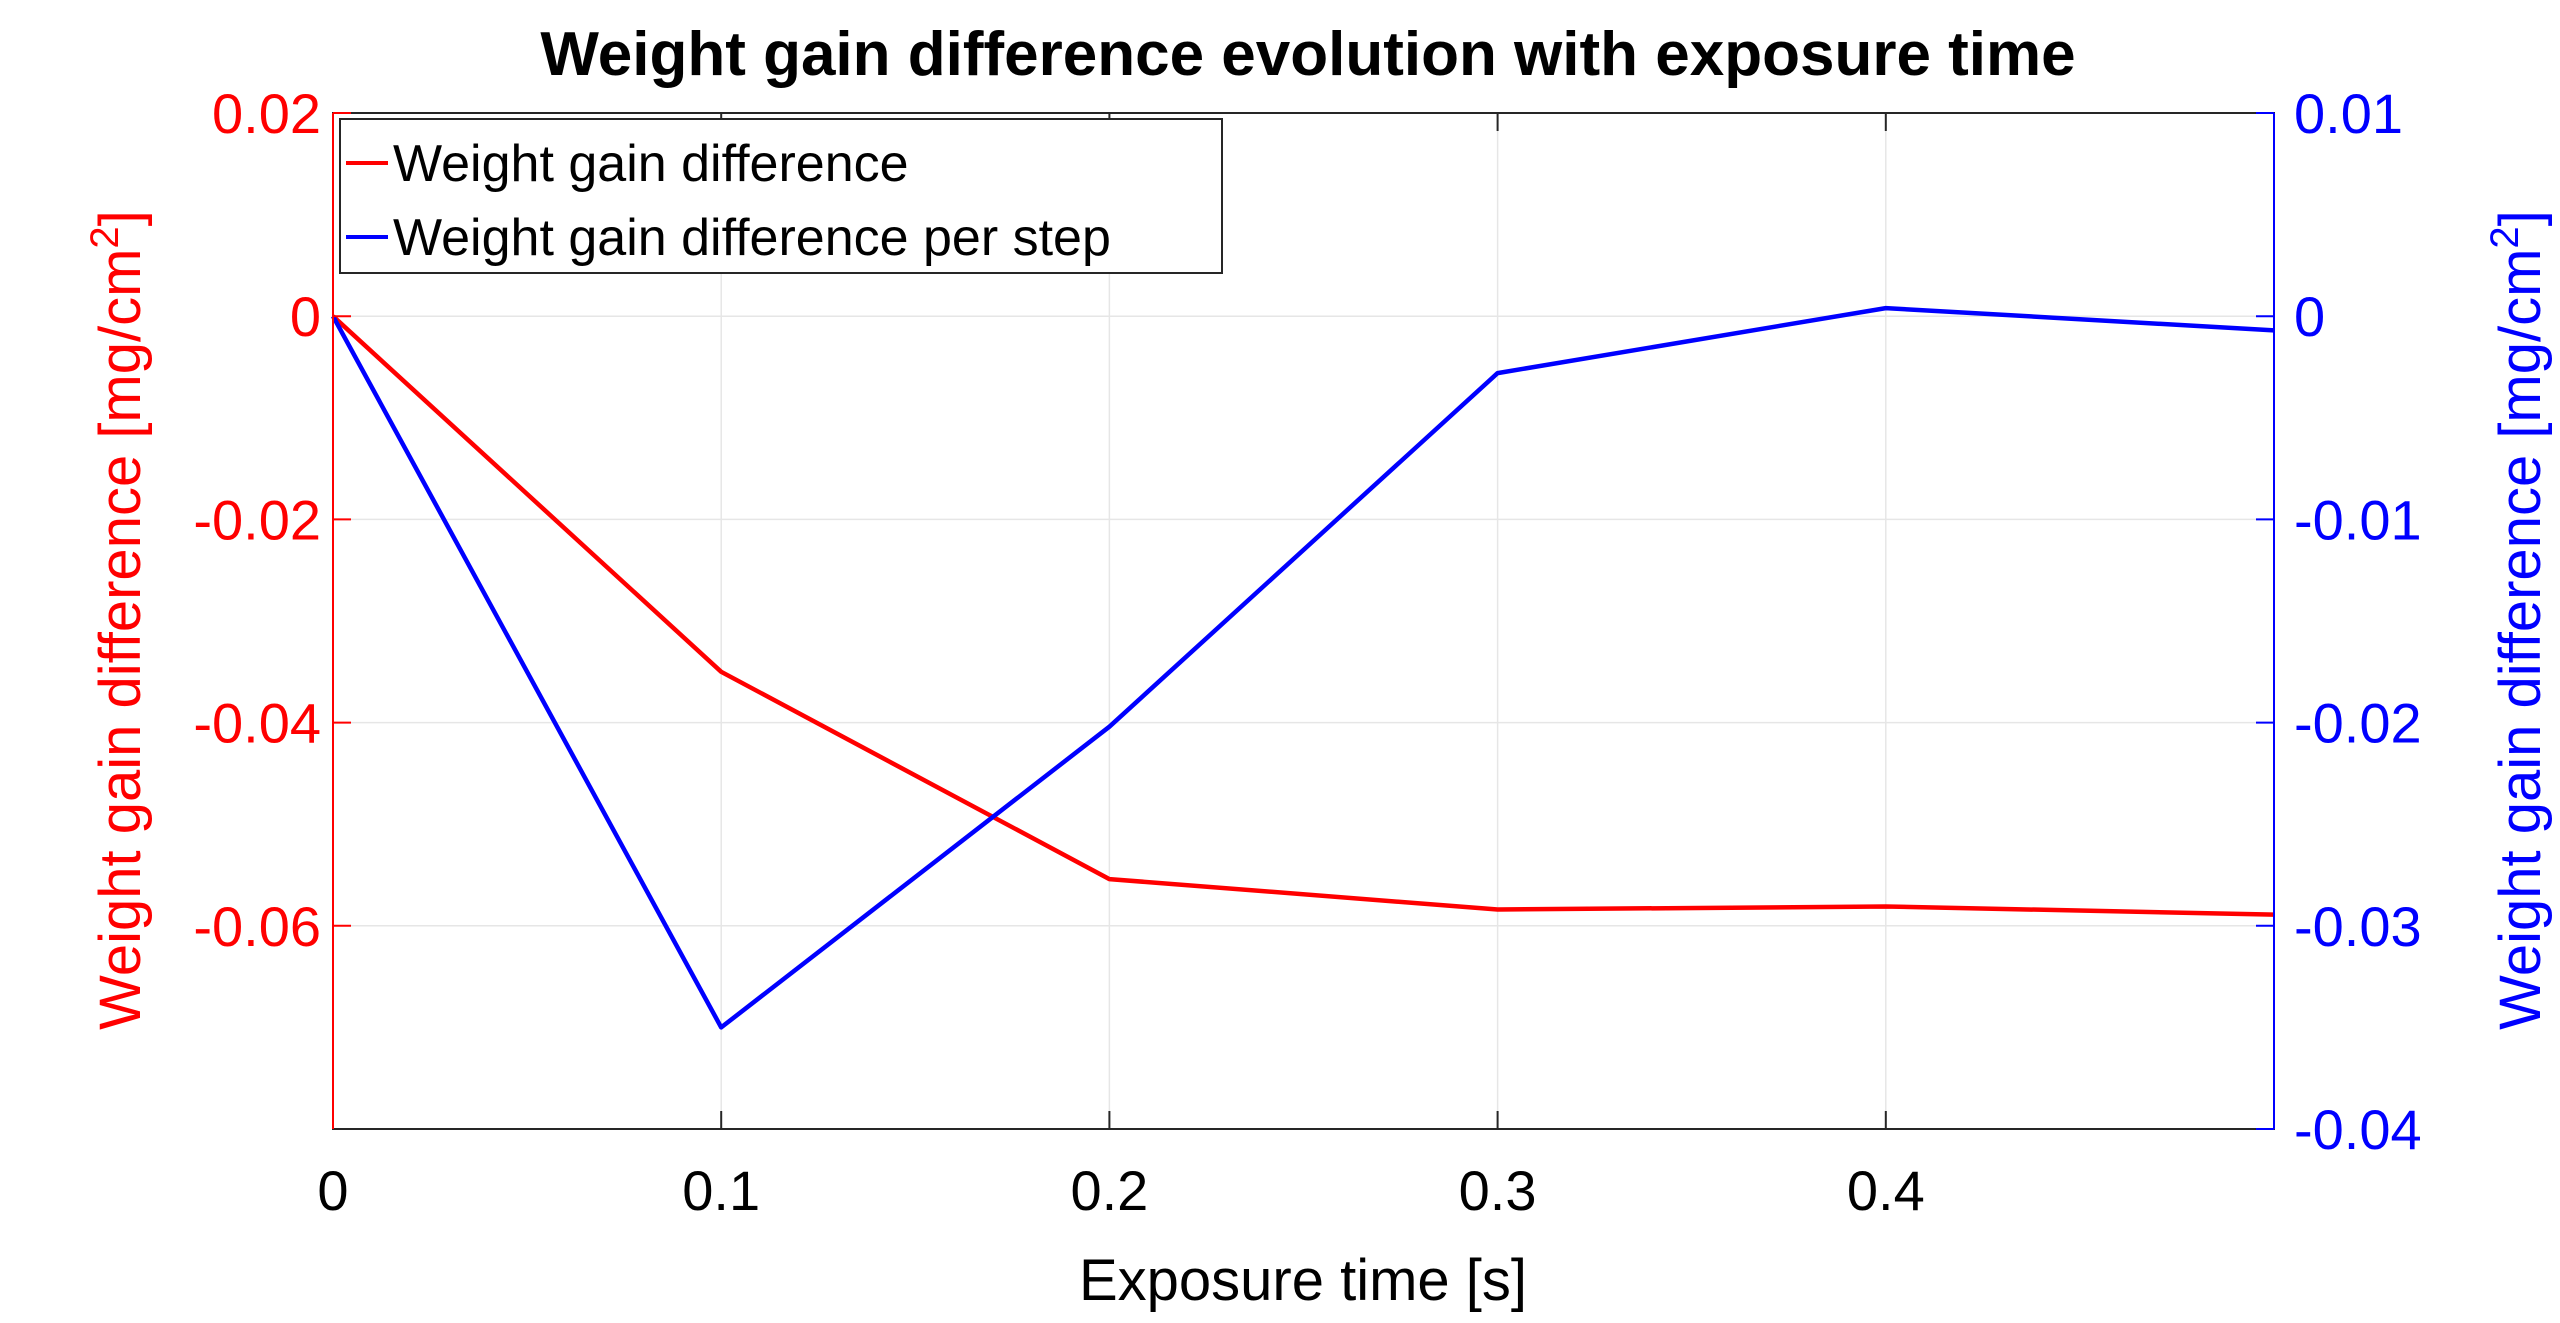 The width and height of the screenshot is (2560, 1323). I want to click on y-right-tick-label: -0.03, so click(2358, 926).